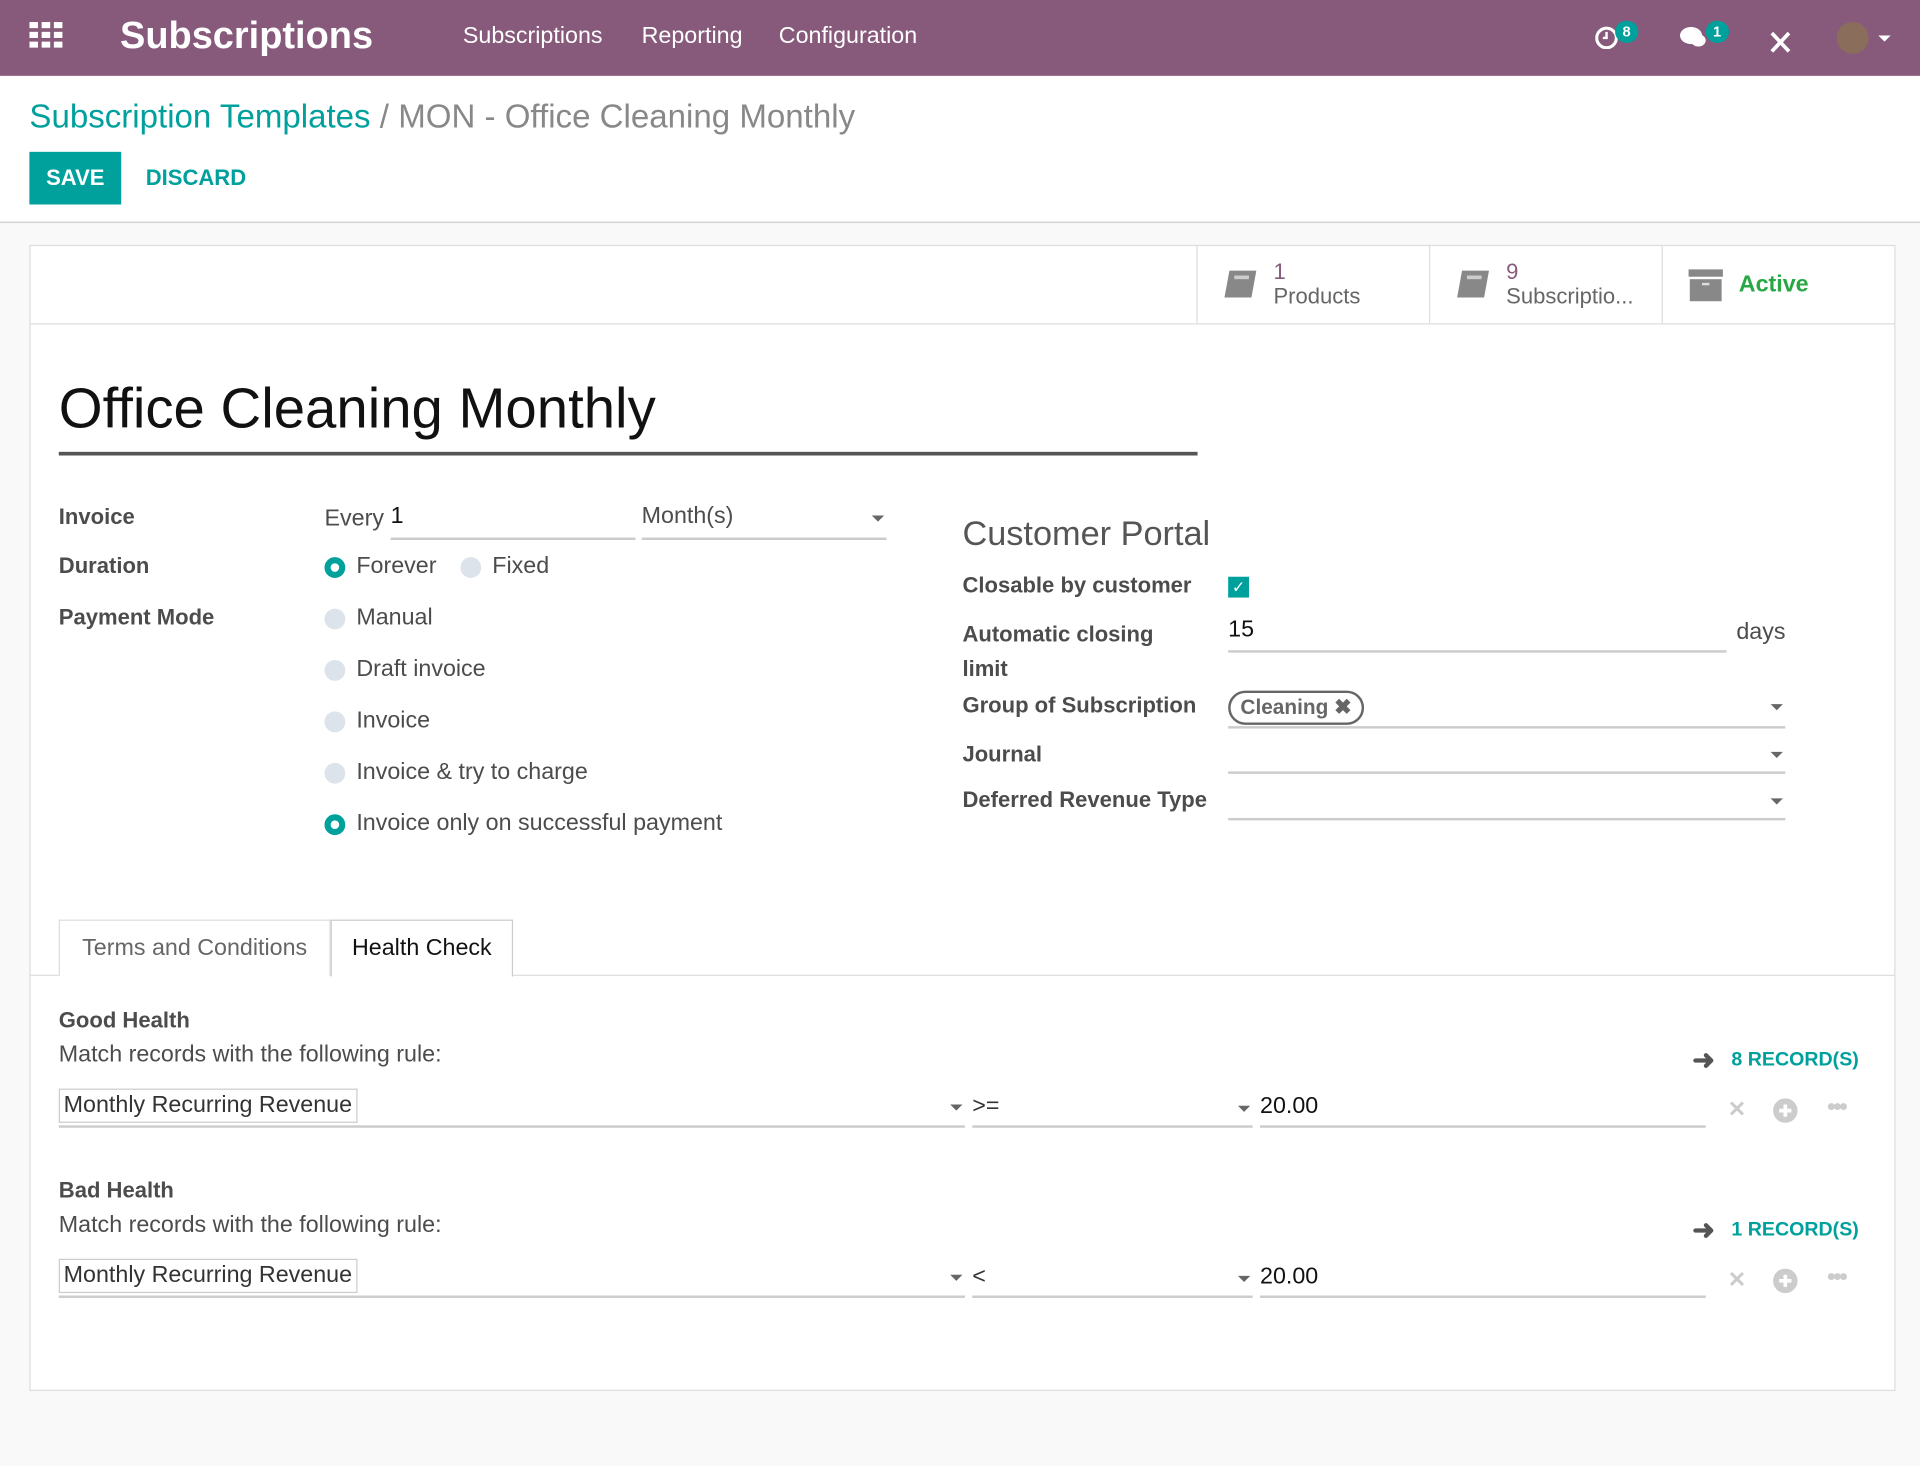  Describe the element at coordinates (1483, 1281) in the screenshot. I see `bad-health-value-input: 20.00` at that location.